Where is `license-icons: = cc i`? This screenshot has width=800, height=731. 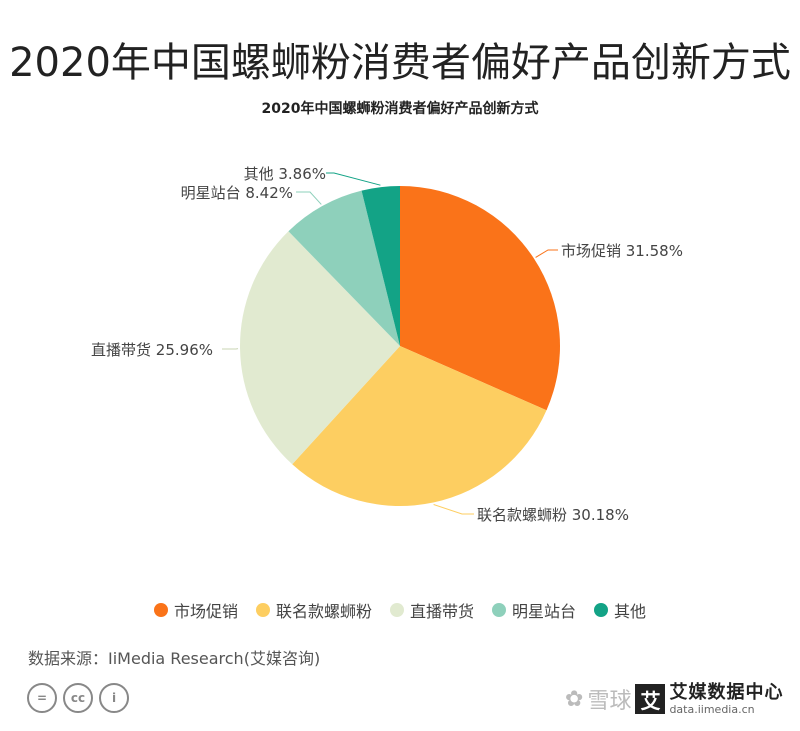 license-icons: = cc i is located at coordinates (78, 698).